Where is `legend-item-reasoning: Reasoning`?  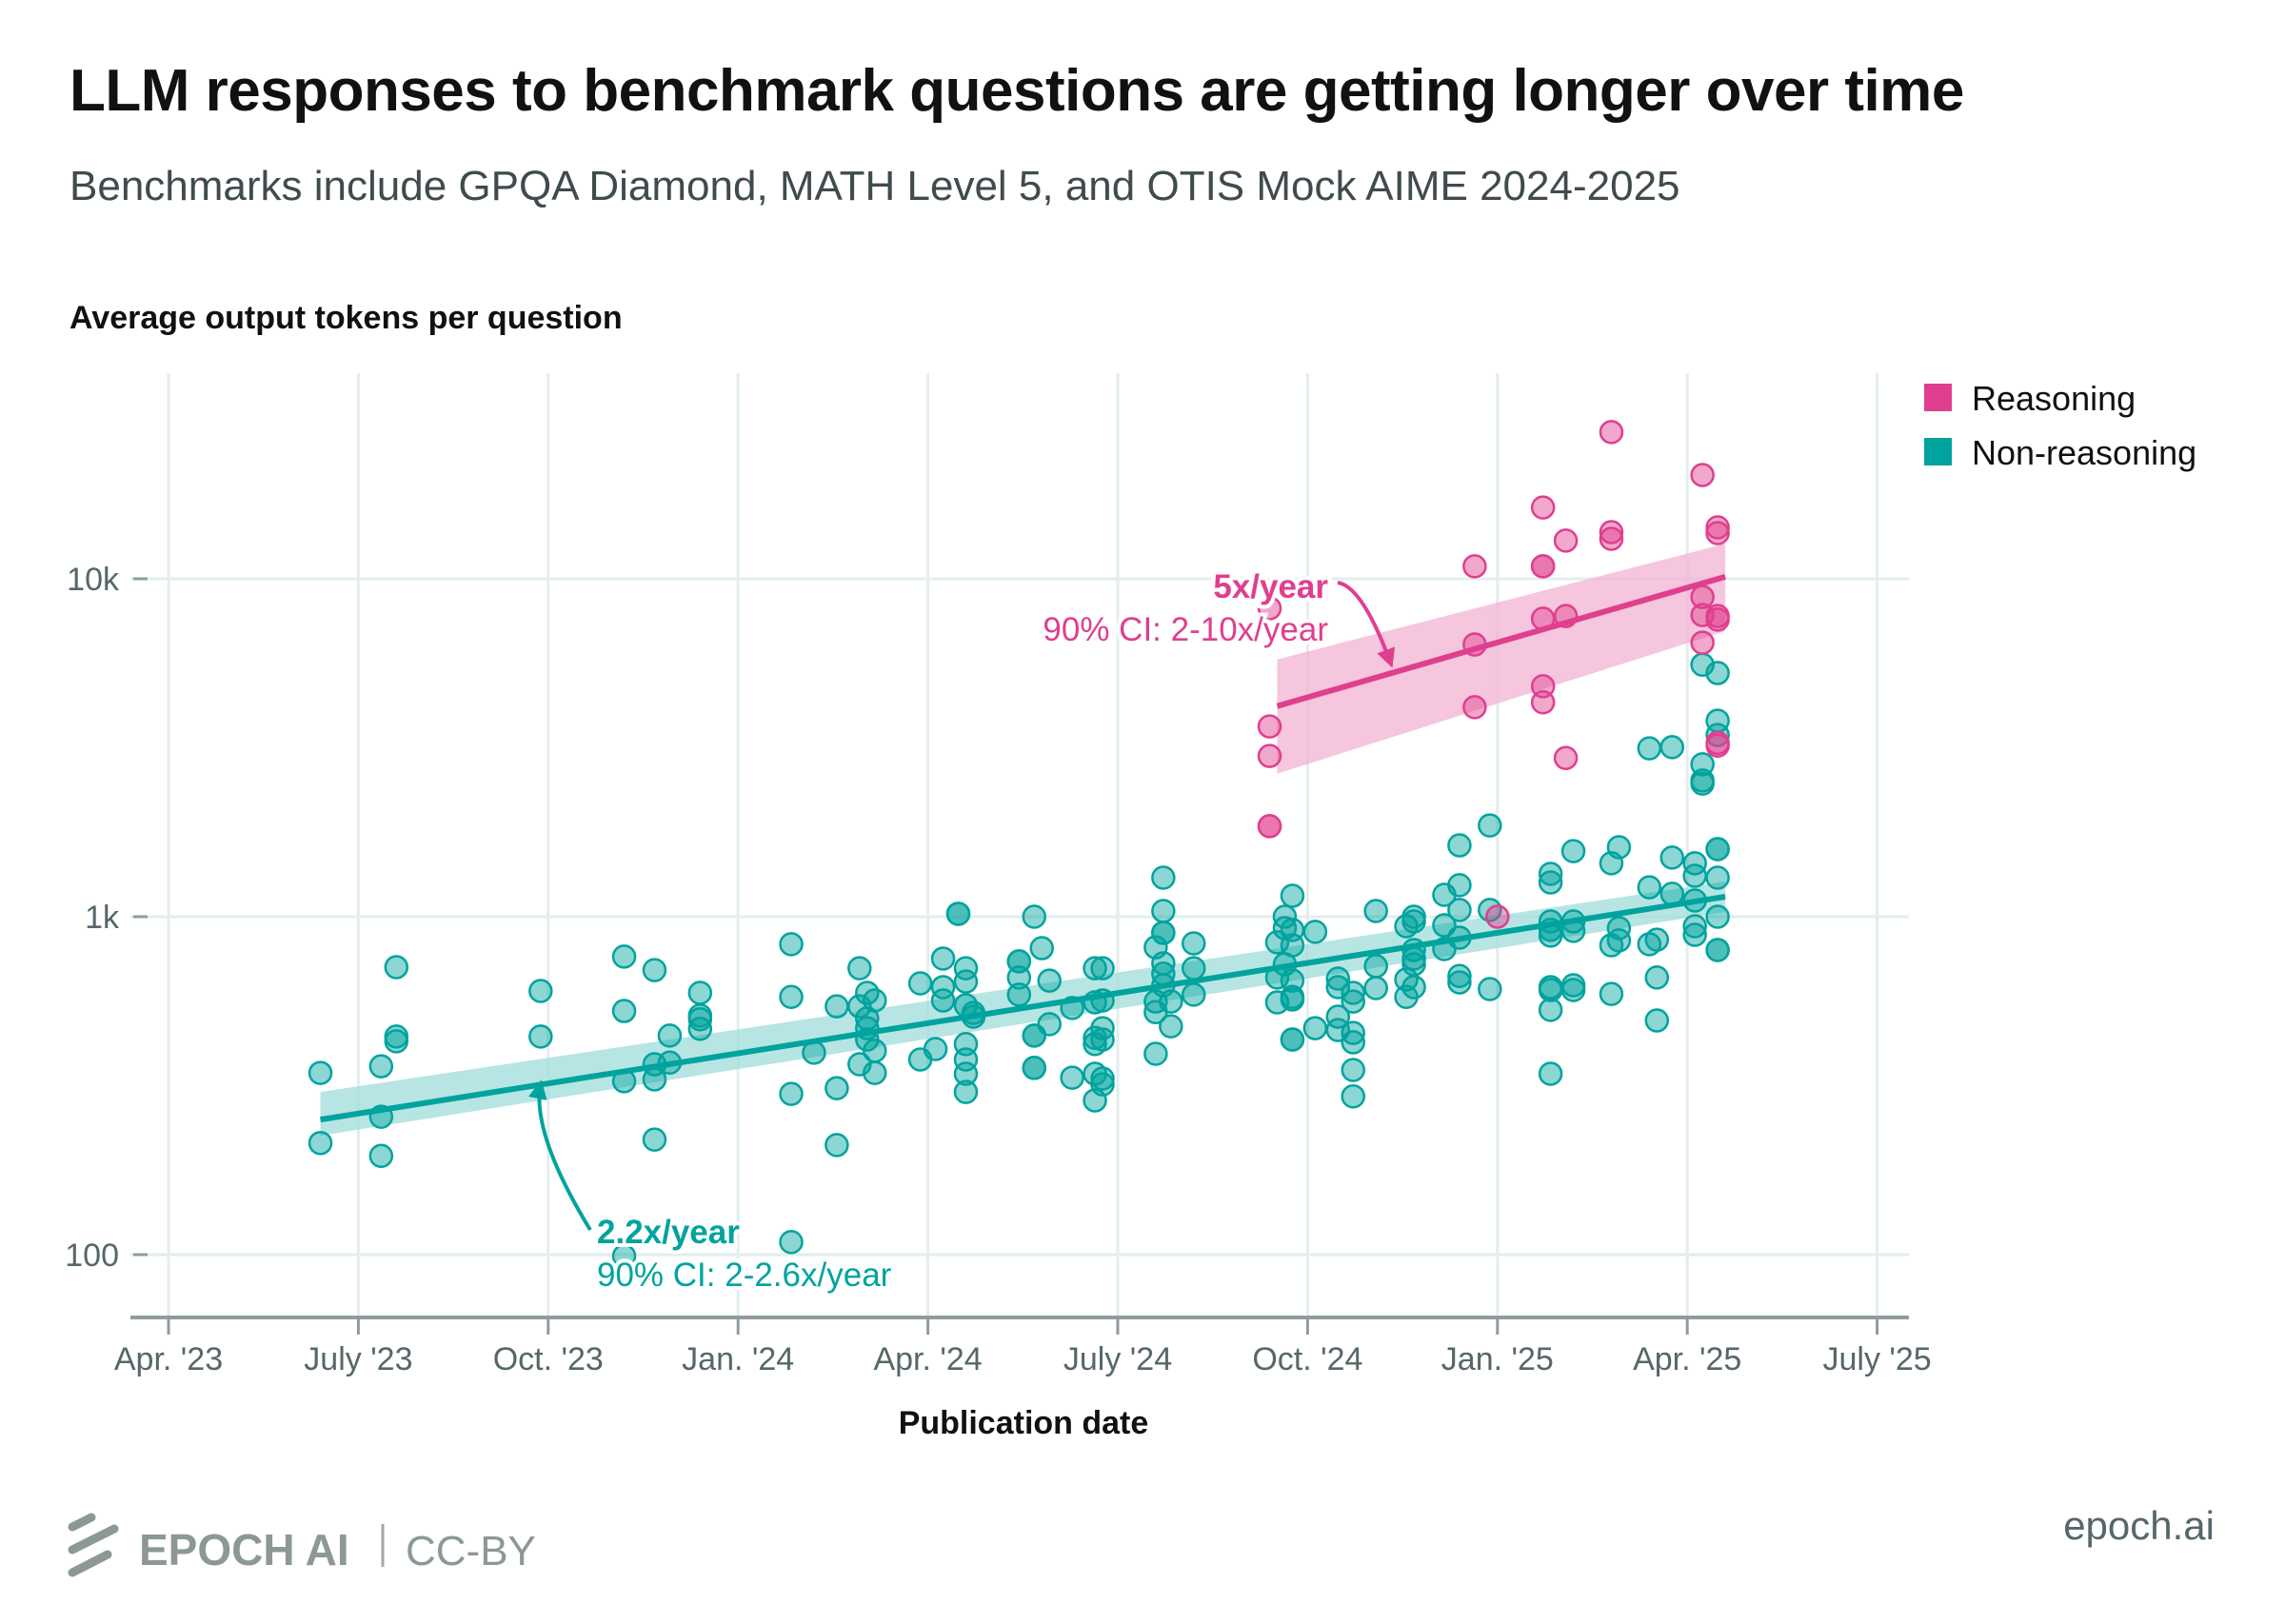 legend-item-reasoning: Reasoning is located at coordinates (2030, 398).